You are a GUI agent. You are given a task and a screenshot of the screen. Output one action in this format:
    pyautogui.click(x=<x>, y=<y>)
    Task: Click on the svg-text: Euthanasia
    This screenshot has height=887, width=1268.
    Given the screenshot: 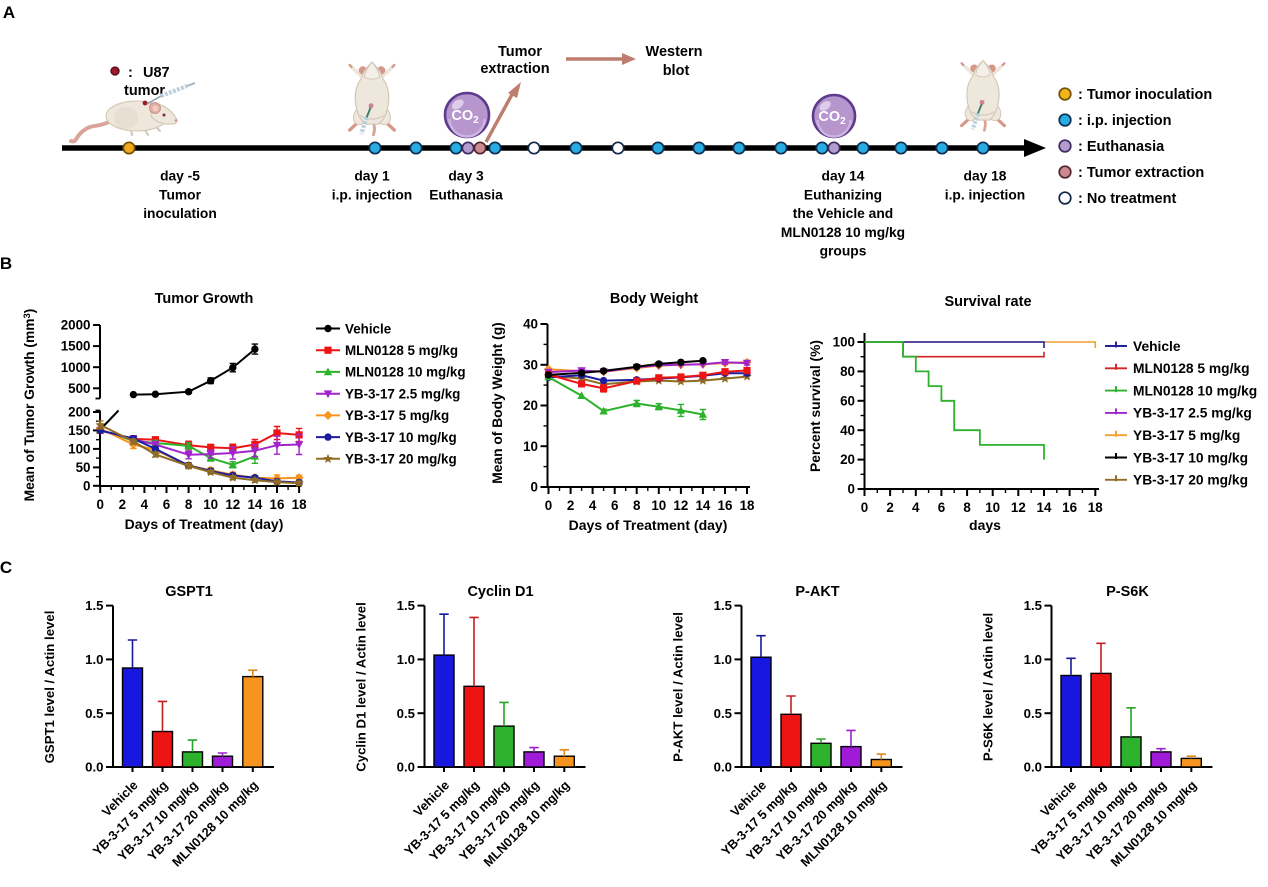 What is the action you would take?
    pyautogui.click(x=466, y=194)
    